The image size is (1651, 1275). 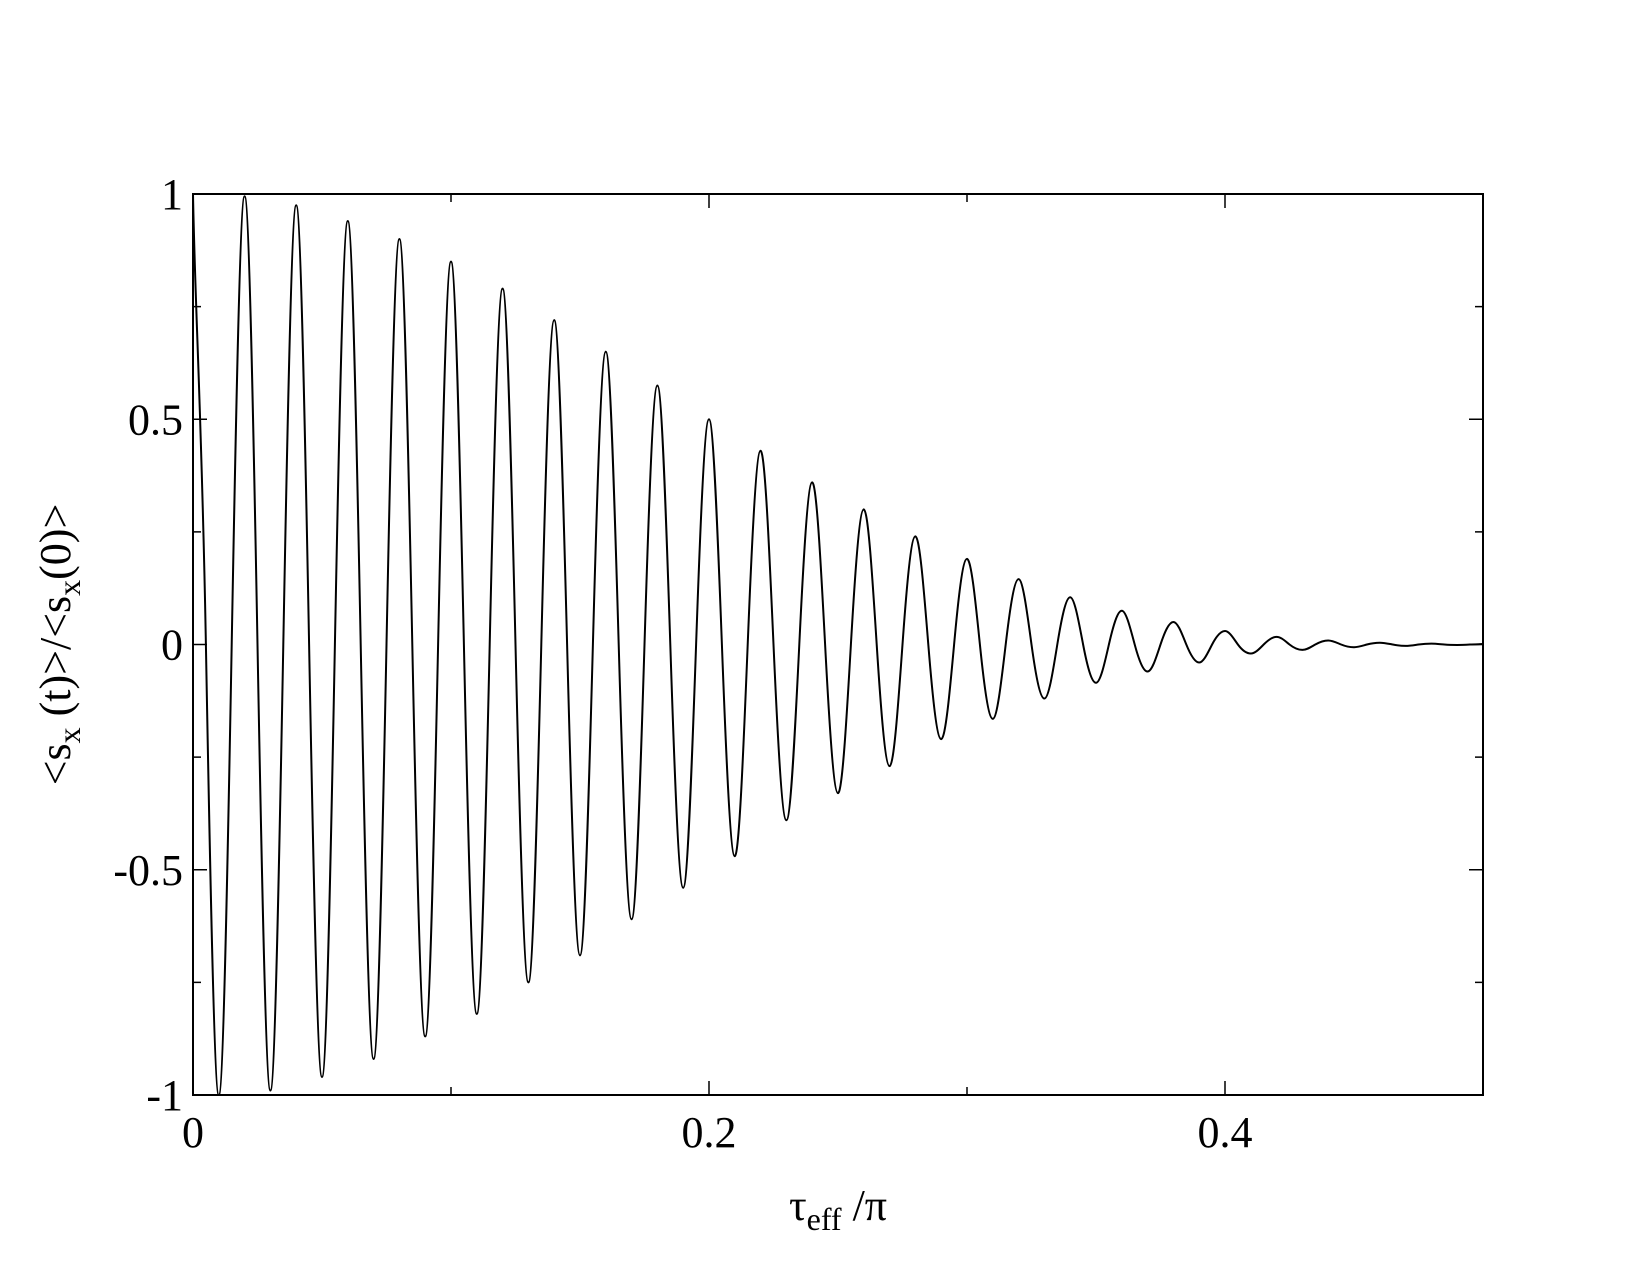 What do you see at coordinates (1225, 1132) in the screenshot?
I see `x-tick-label: 0.4` at bounding box center [1225, 1132].